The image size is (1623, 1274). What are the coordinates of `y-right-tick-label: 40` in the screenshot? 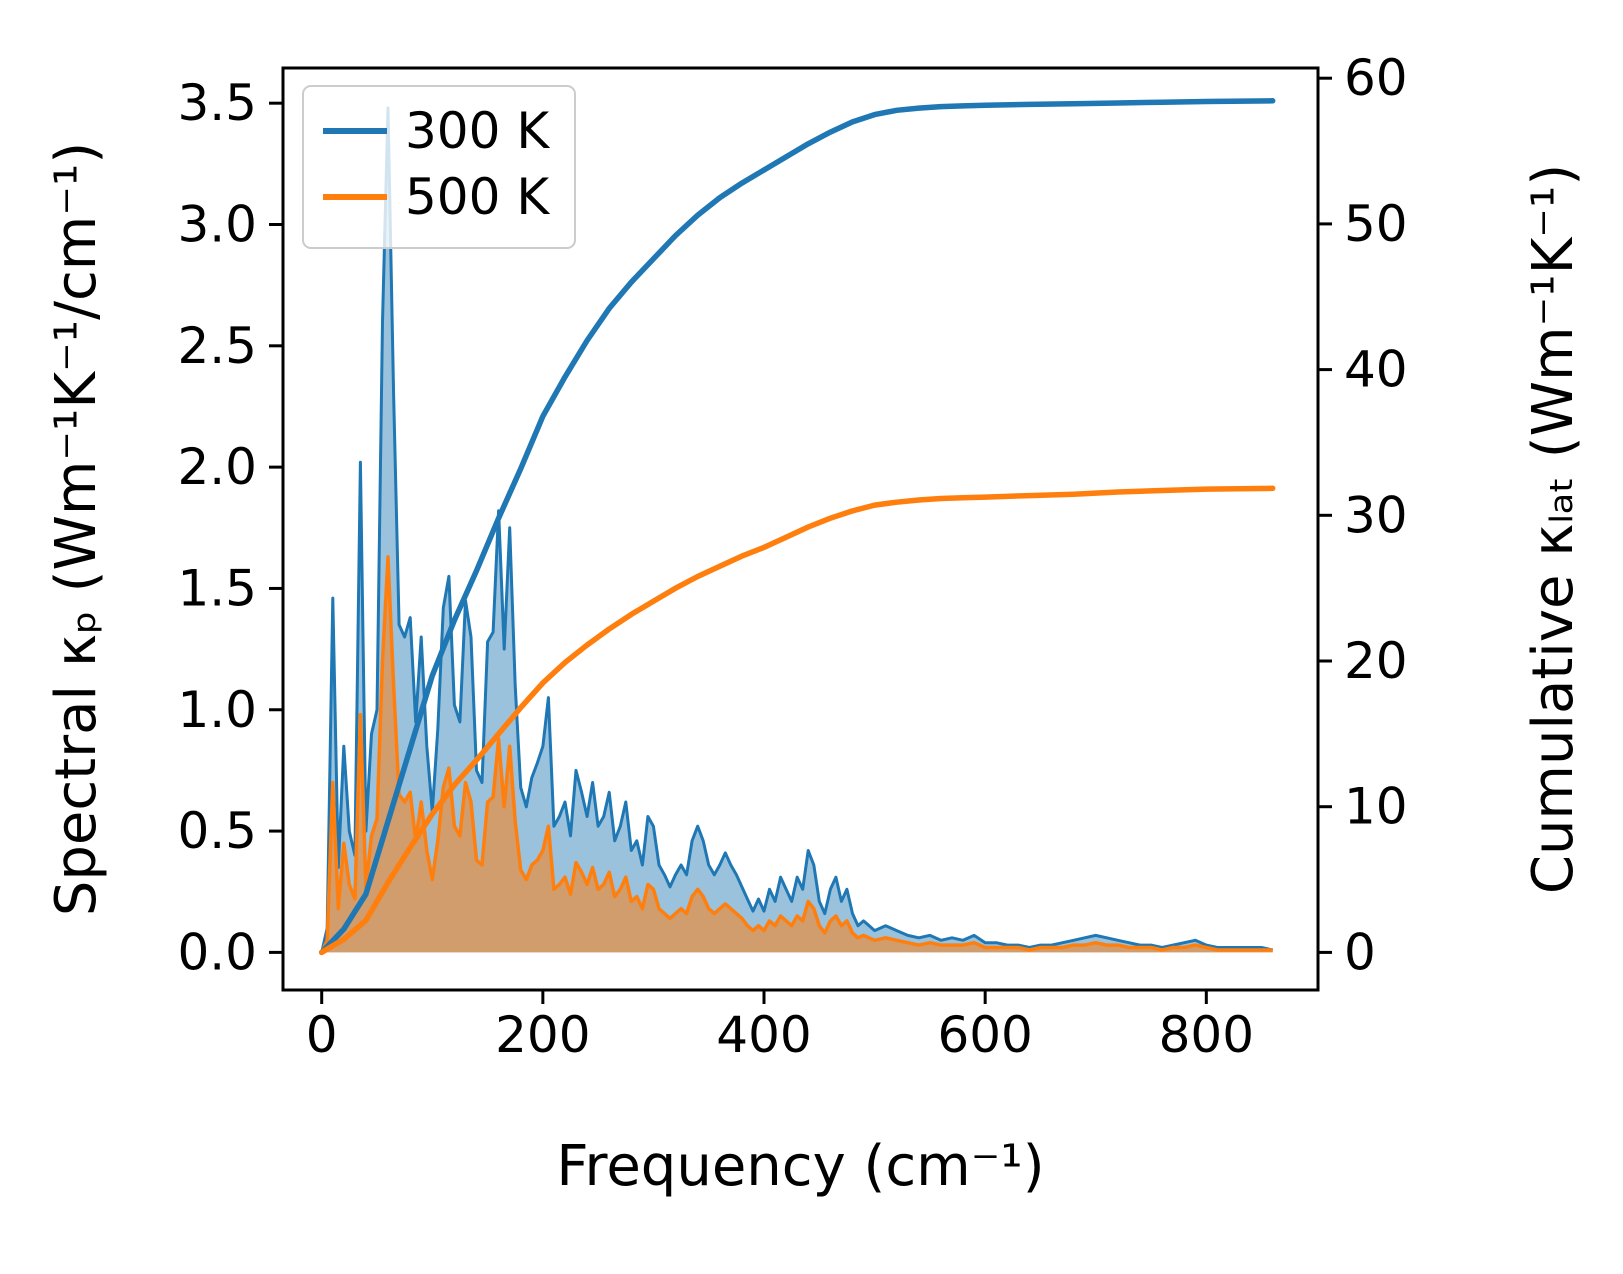 It's located at (1376, 370).